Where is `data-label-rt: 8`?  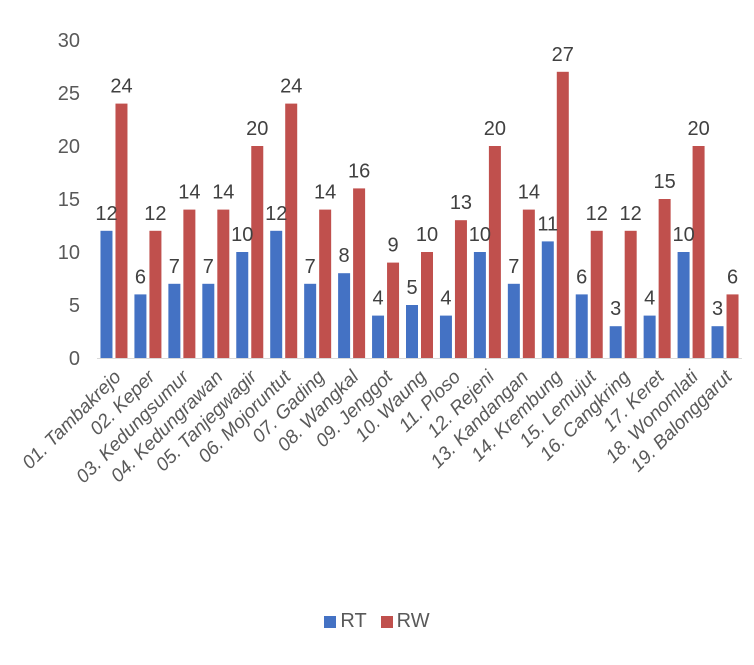 data-label-rt: 8 is located at coordinates (344, 256).